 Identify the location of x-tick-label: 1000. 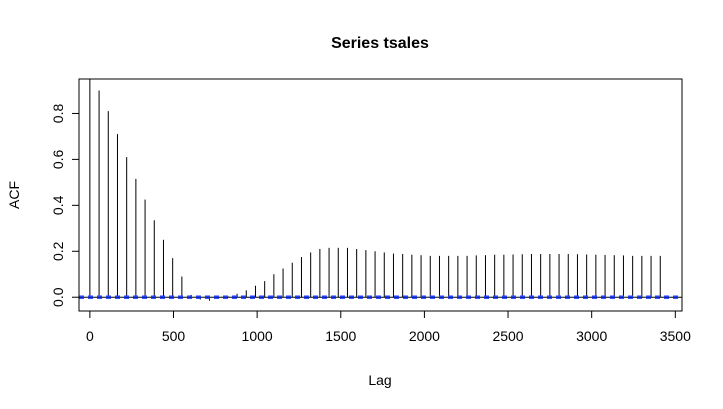
(257, 336).